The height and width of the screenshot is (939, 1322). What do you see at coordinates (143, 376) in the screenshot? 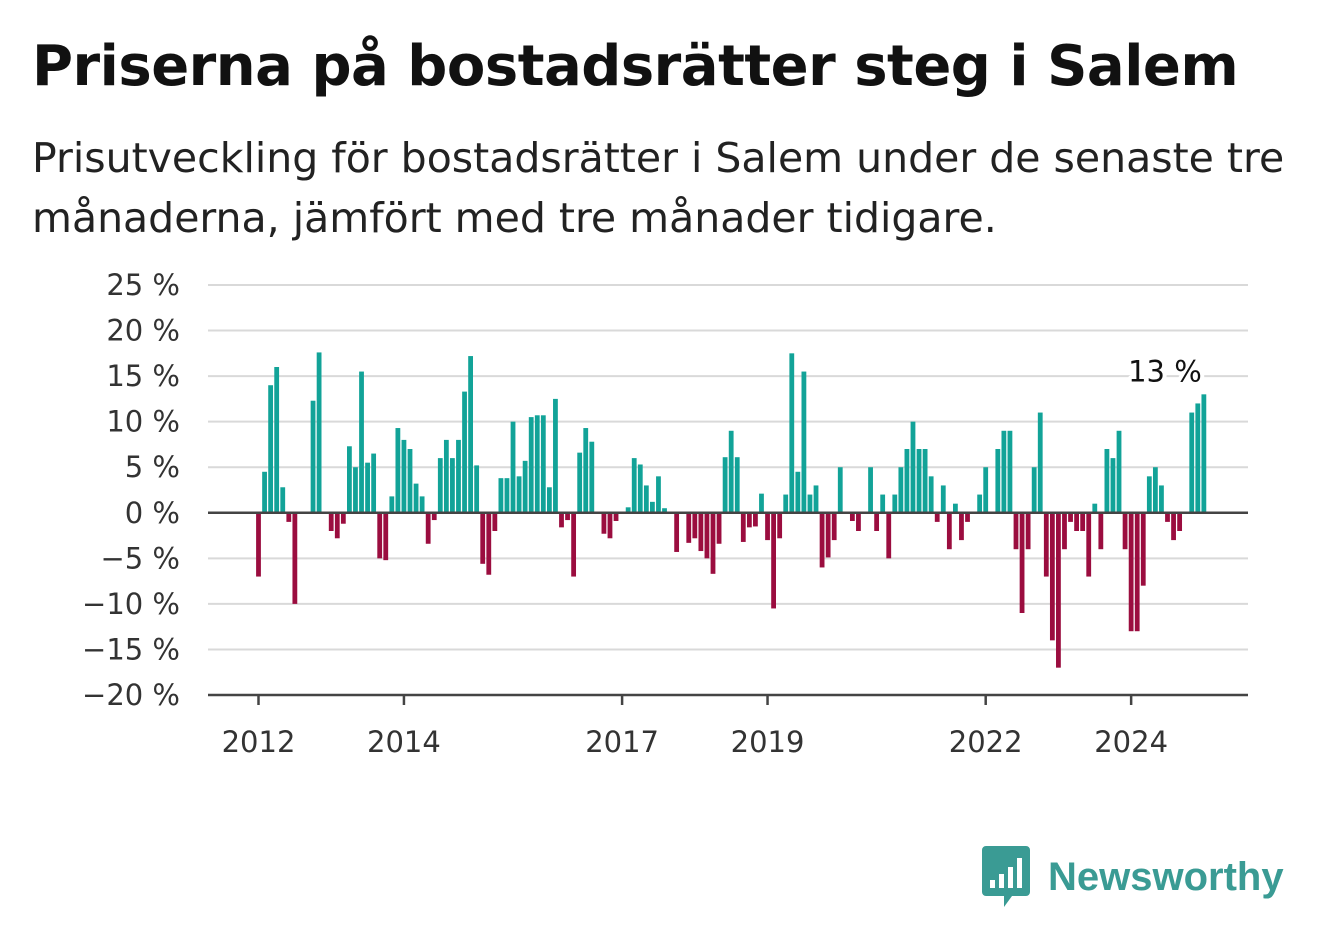
I see `y-tick-label: 15 %` at bounding box center [143, 376].